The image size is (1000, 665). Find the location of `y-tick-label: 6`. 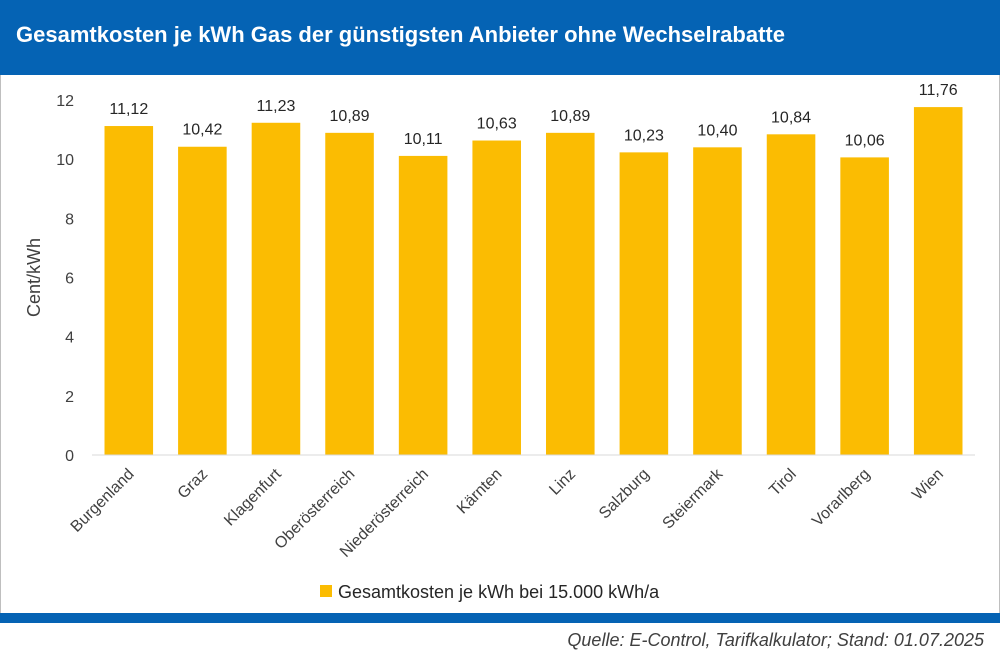

y-tick-label: 6 is located at coordinates (69, 279).